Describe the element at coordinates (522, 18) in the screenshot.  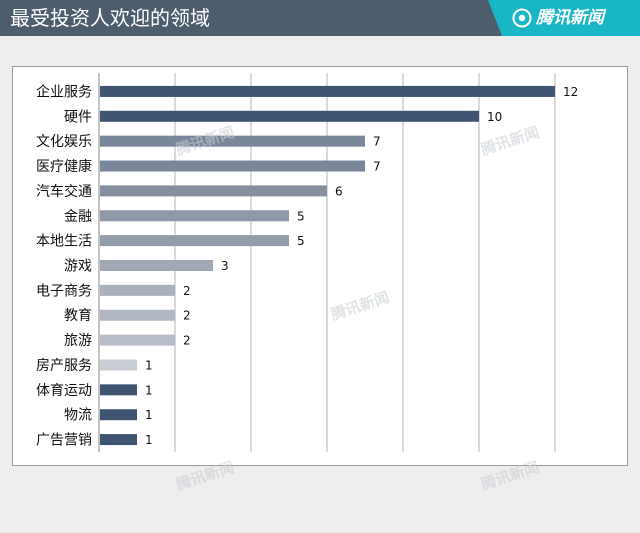
I see `tencent-news-logo-icon` at that location.